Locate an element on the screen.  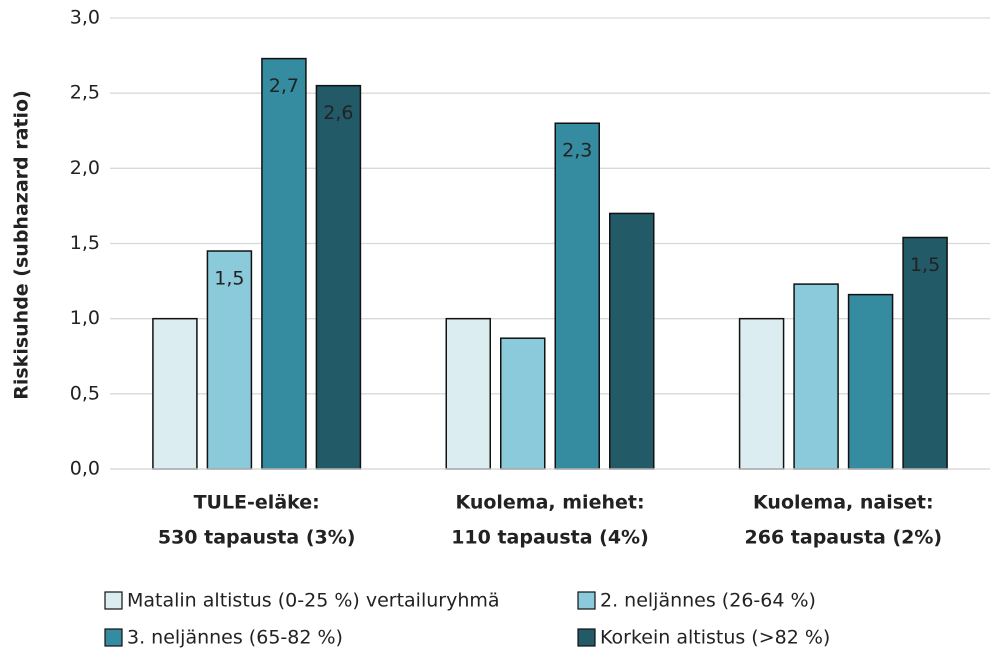
y-tick-label: 1,5 is located at coordinates (85, 243).